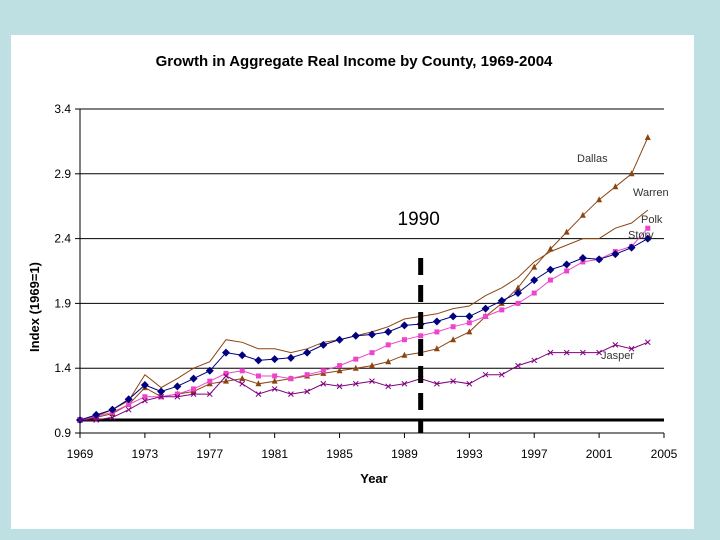 The image size is (720, 540). What do you see at coordinates (404, 354) in the screenshot?
I see `point-dallas-1989` at bounding box center [404, 354].